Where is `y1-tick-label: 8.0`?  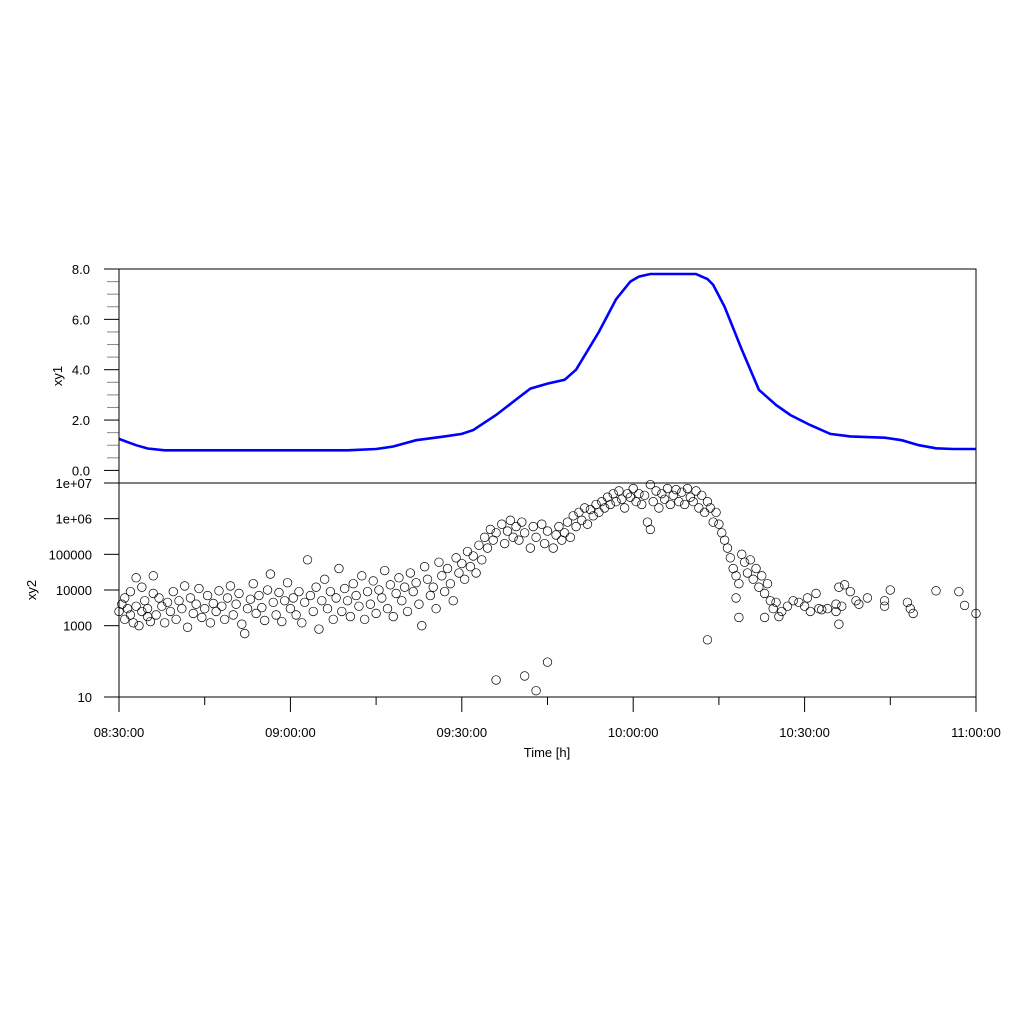 y1-tick-label: 8.0 is located at coordinates (81, 269).